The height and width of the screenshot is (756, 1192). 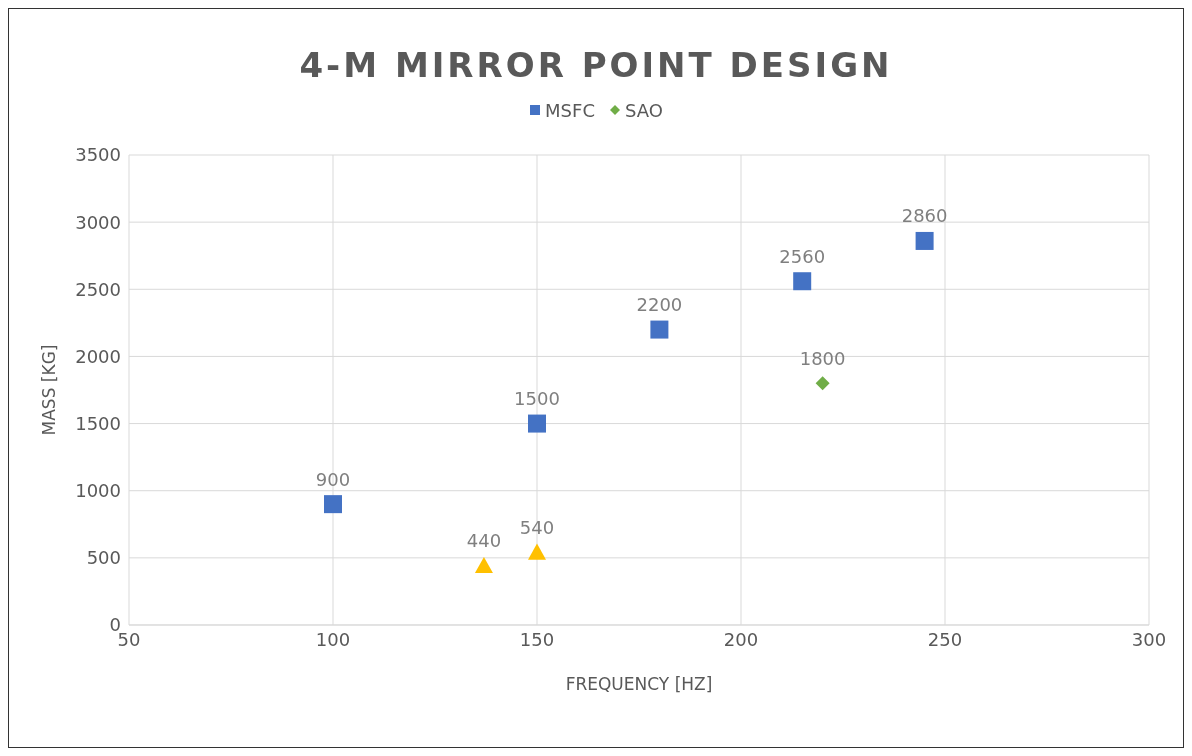 What do you see at coordinates (98, 289) in the screenshot?
I see `y-tick-label: 2500` at bounding box center [98, 289].